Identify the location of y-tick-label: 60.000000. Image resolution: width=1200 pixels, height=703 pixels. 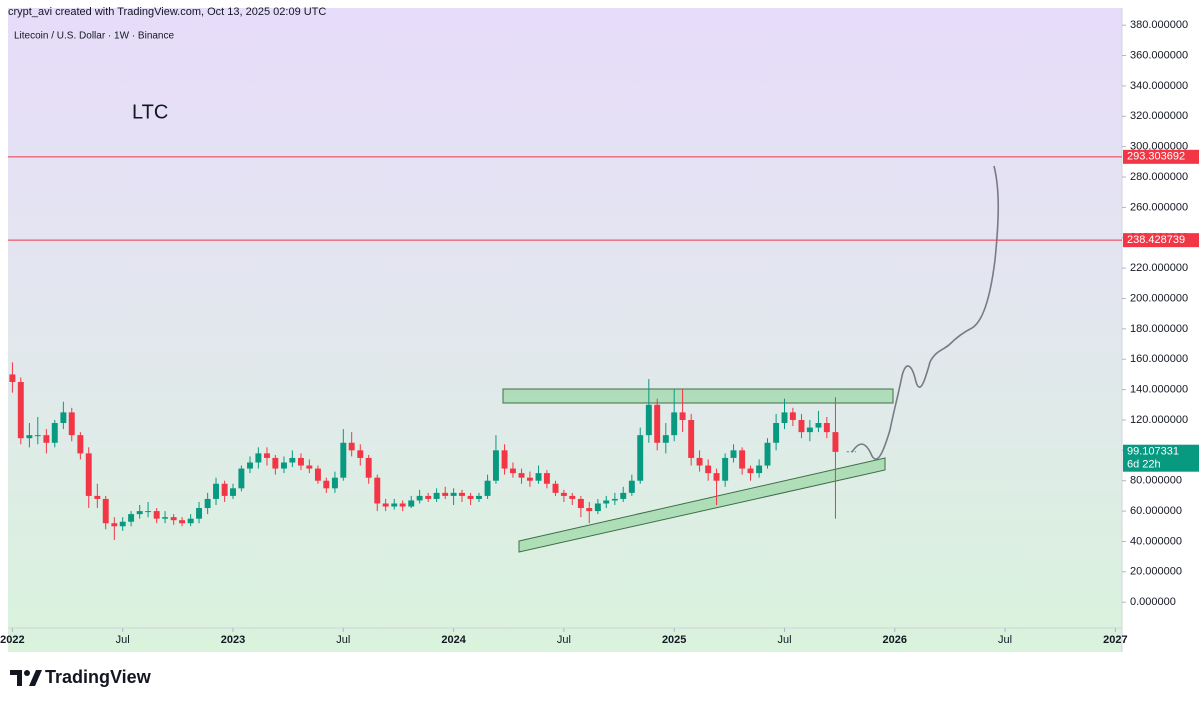
(1156, 511).